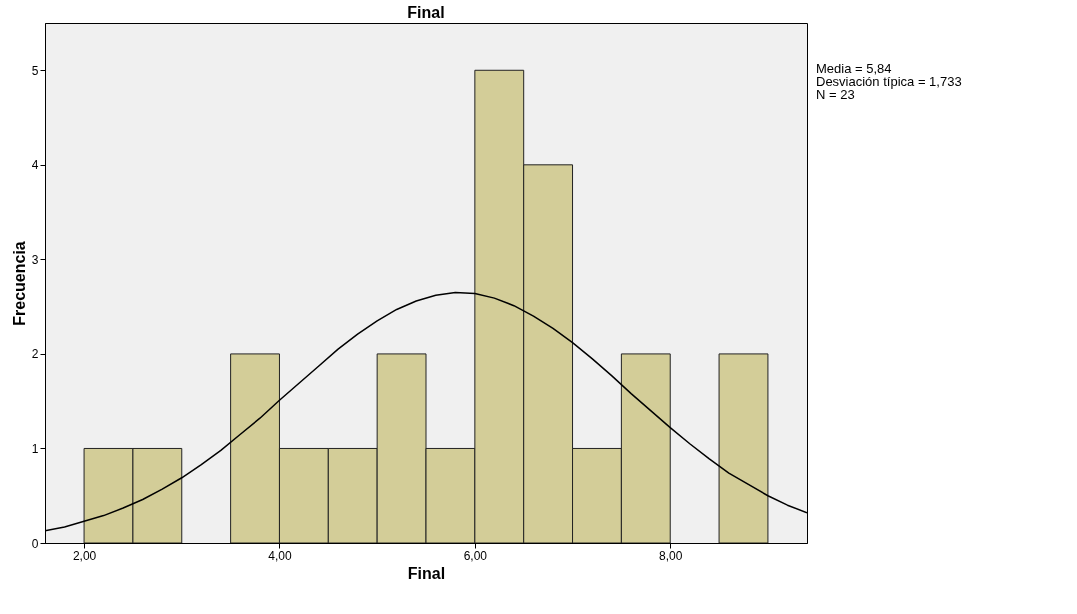 The width and height of the screenshot is (1077, 614). I want to click on text: N = 23, so click(836, 94).